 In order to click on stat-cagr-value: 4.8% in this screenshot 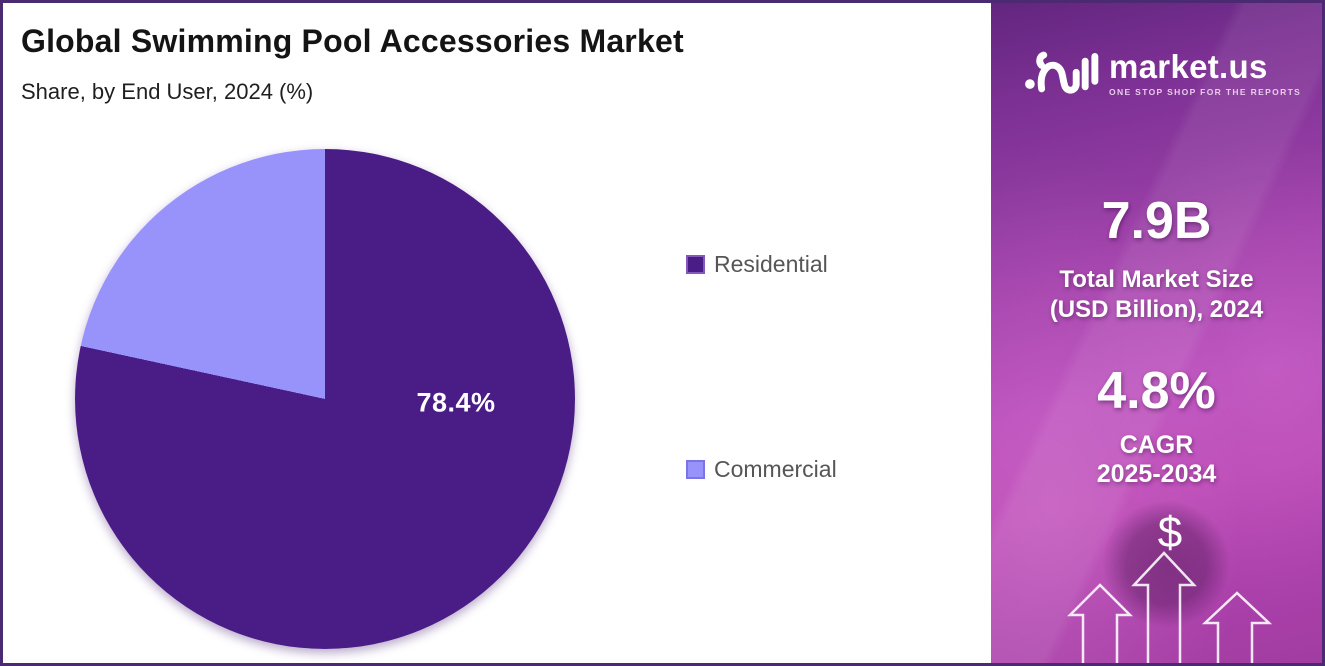, I will do `click(1156, 391)`.